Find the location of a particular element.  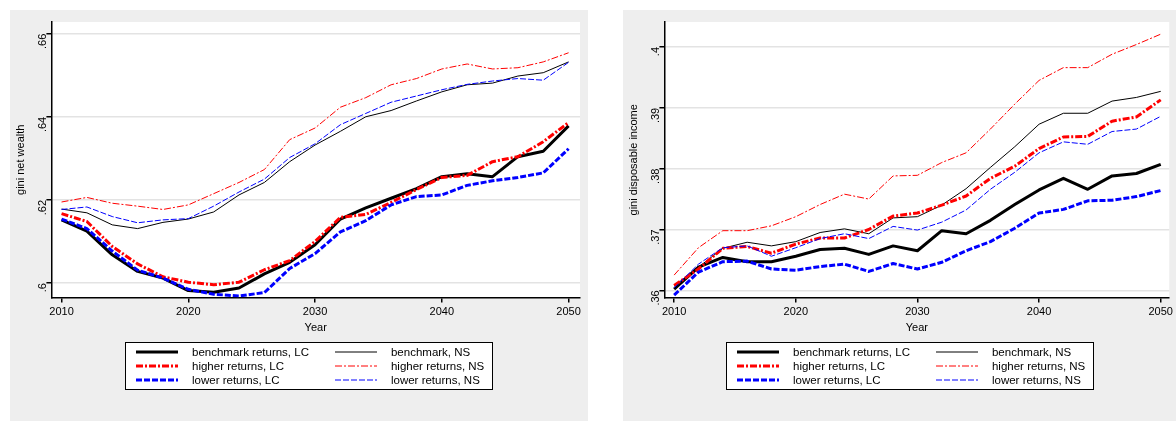

y-tick-label: .6 is located at coordinates (42, 288).